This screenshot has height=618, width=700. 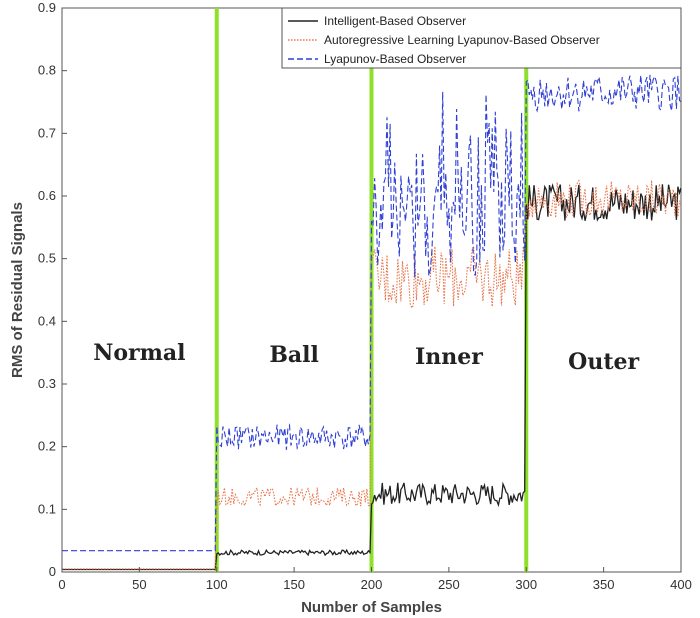 I want to click on y-tick-label-6: 0.6, so click(x=47, y=195).